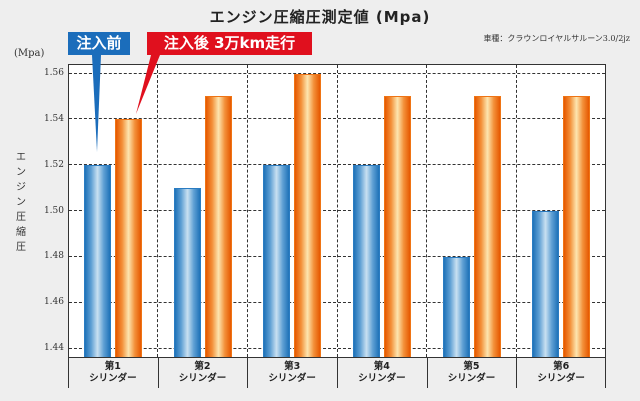  Describe the element at coordinates (99, 43) in the screenshot. I see `legend-before: 注入前` at that location.